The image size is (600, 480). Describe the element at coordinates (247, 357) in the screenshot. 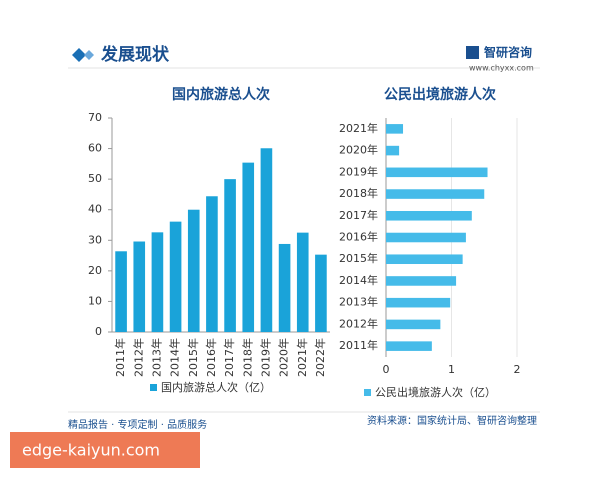

I see `x-tick-label: 2018年` at that location.